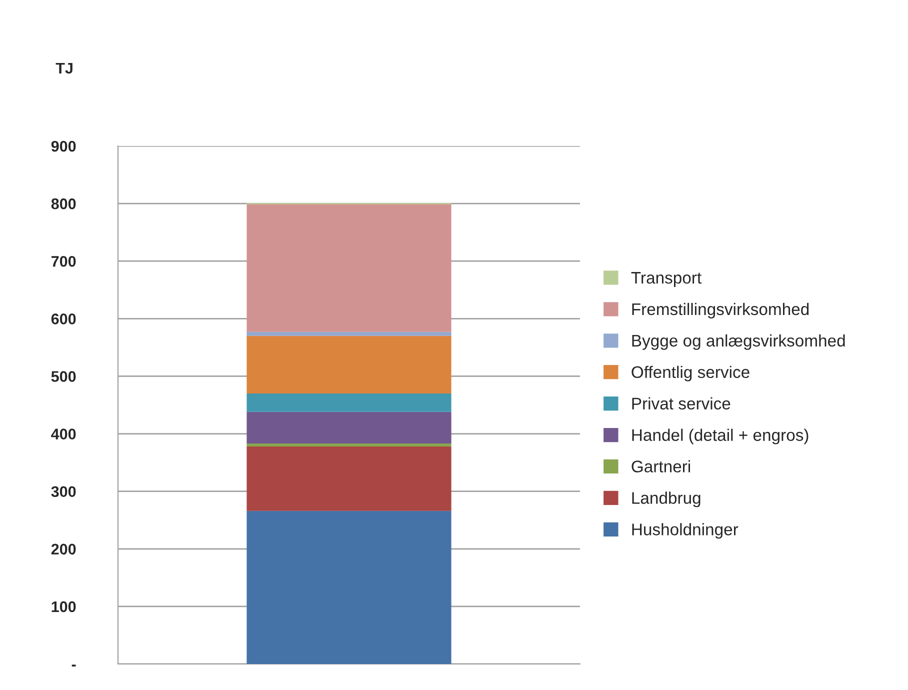  Describe the element at coordinates (681, 403) in the screenshot. I see `legend-label: Privat service` at that location.